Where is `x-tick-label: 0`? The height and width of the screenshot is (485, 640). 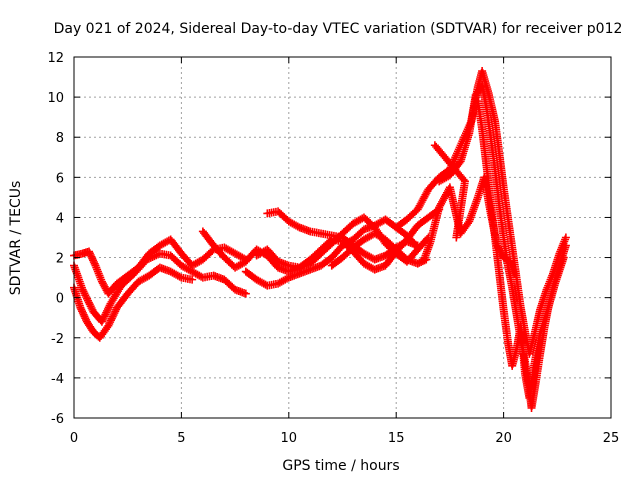
x-tick-label: 0 is located at coordinates (74, 438).